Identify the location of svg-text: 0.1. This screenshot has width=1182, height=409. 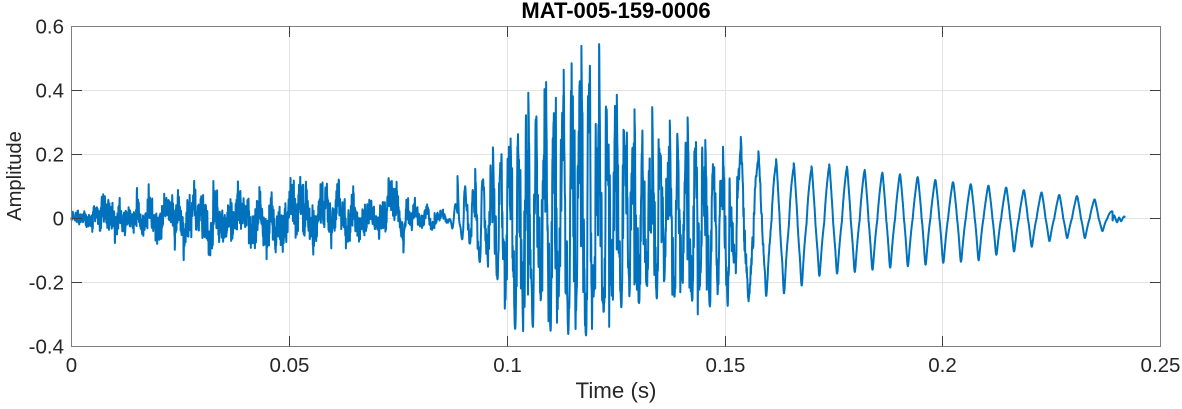
(507, 365).